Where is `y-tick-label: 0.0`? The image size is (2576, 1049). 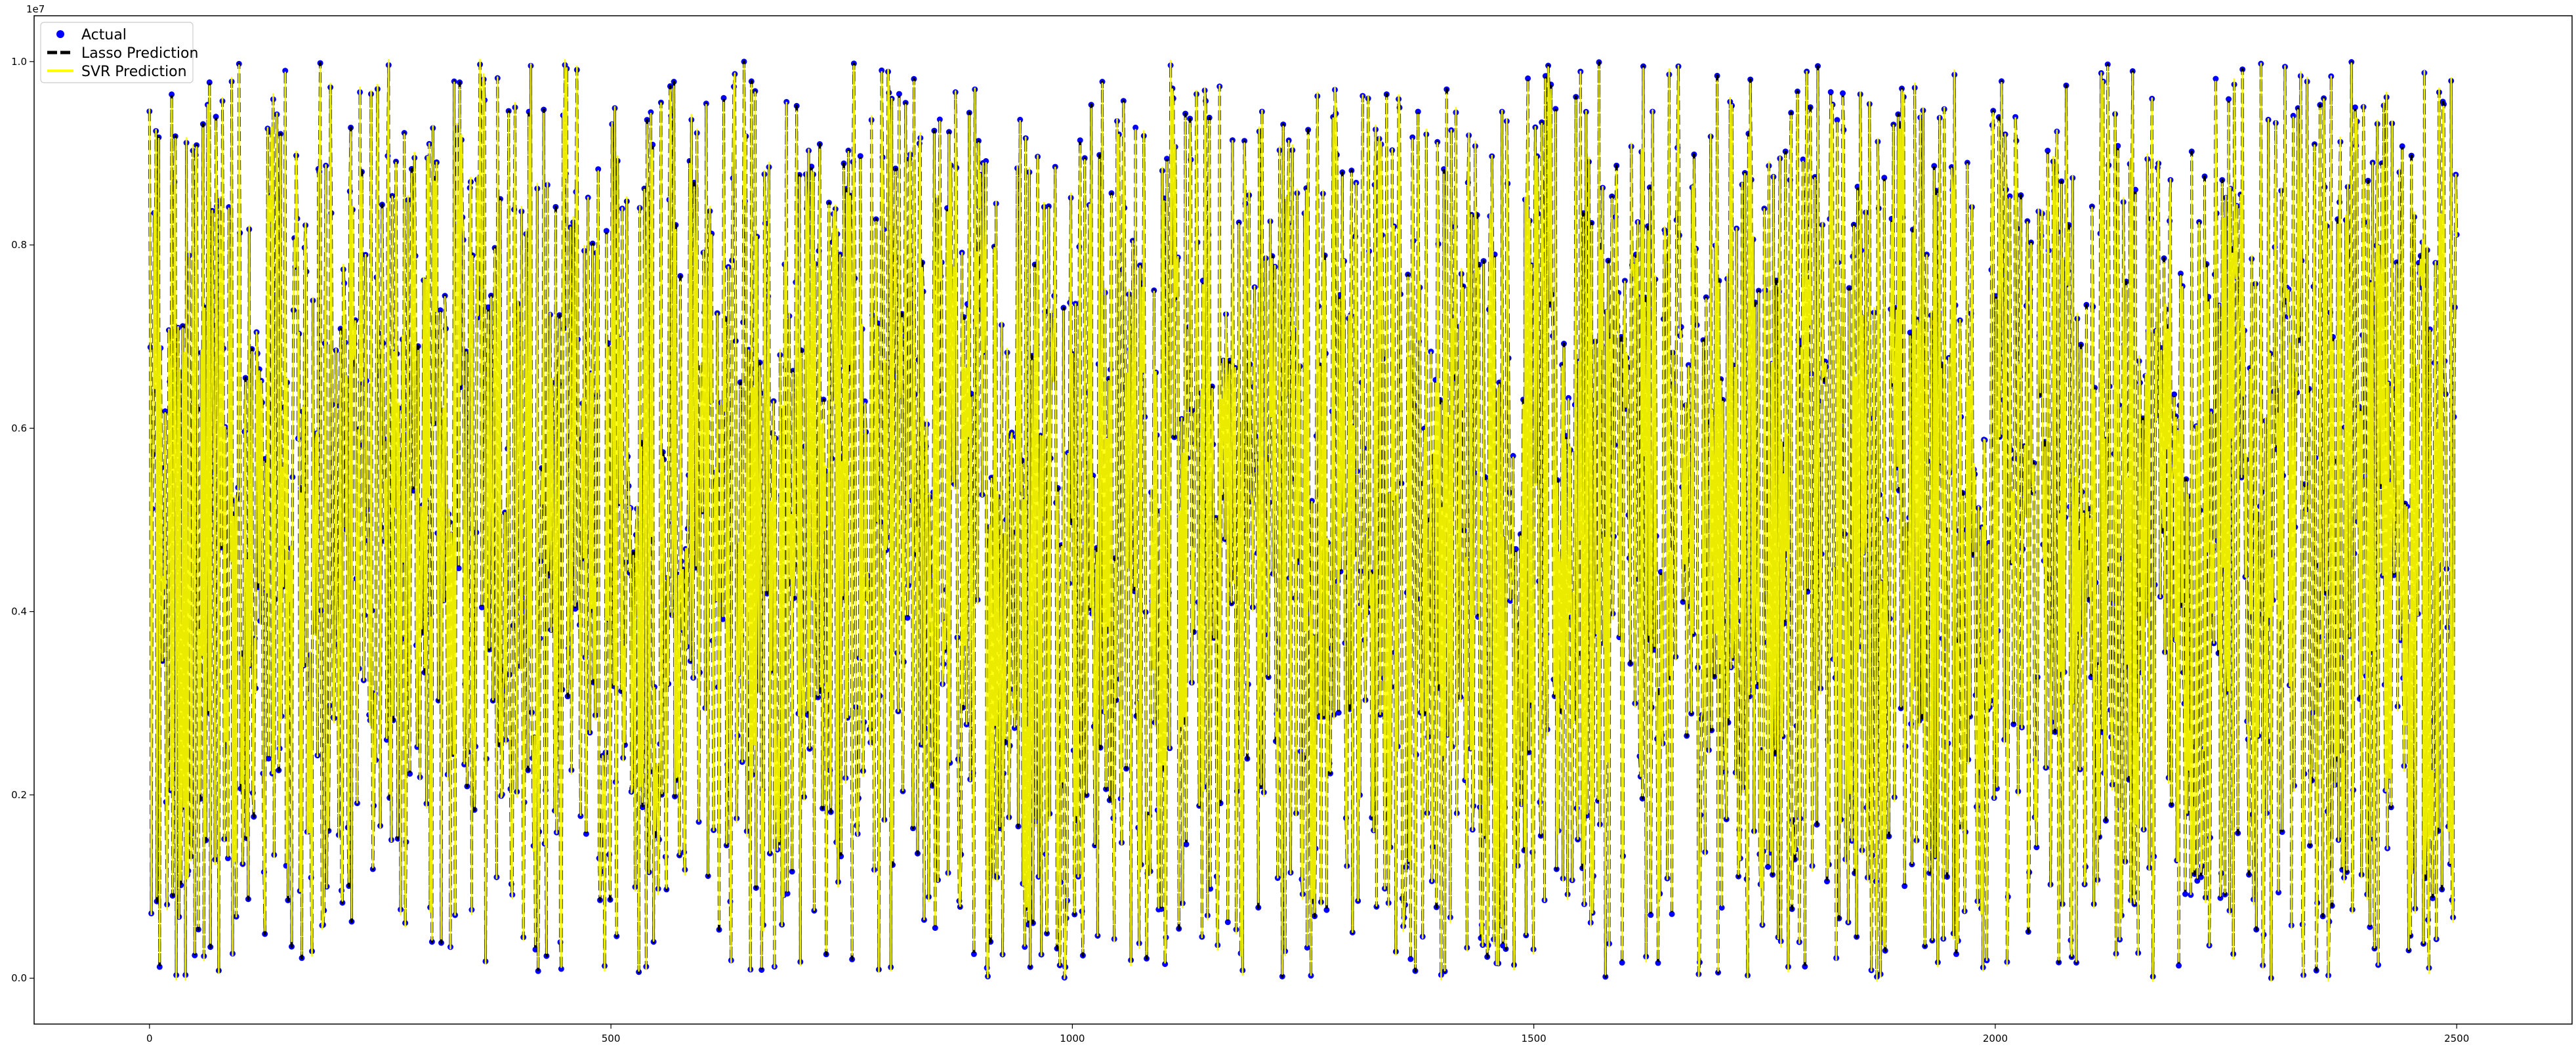
y-tick-label: 0.0 is located at coordinates (19, 978).